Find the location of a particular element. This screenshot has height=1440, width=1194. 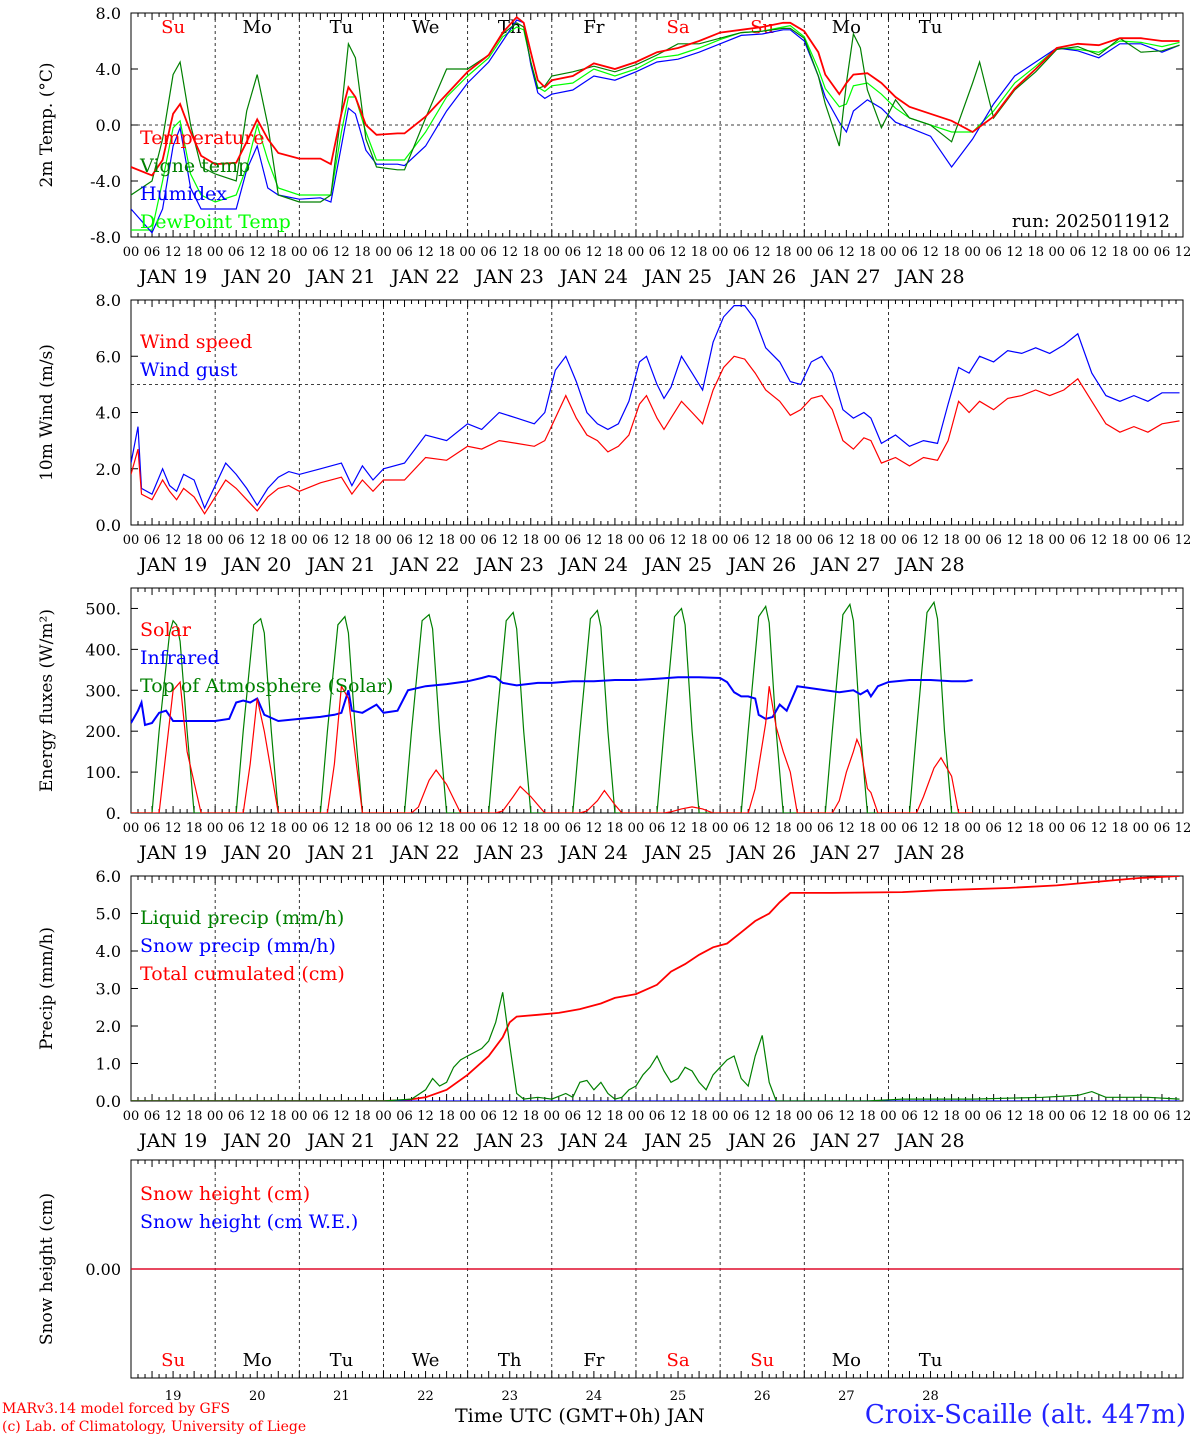

y-tick-label: 3.0 is located at coordinates (108, 989).